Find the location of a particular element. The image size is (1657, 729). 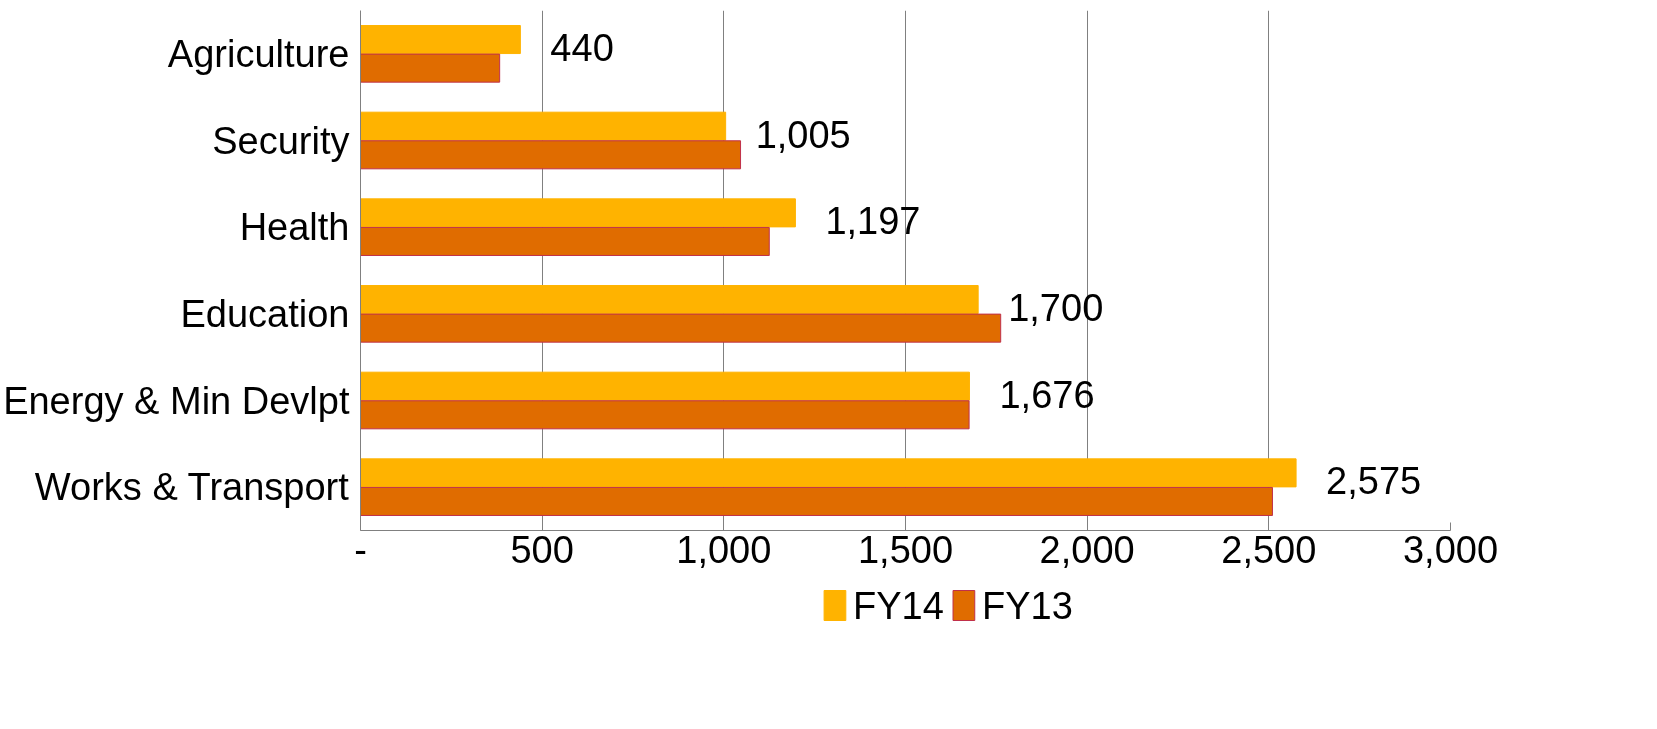

legend-label: FY13 is located at coordinates (1027, 605).